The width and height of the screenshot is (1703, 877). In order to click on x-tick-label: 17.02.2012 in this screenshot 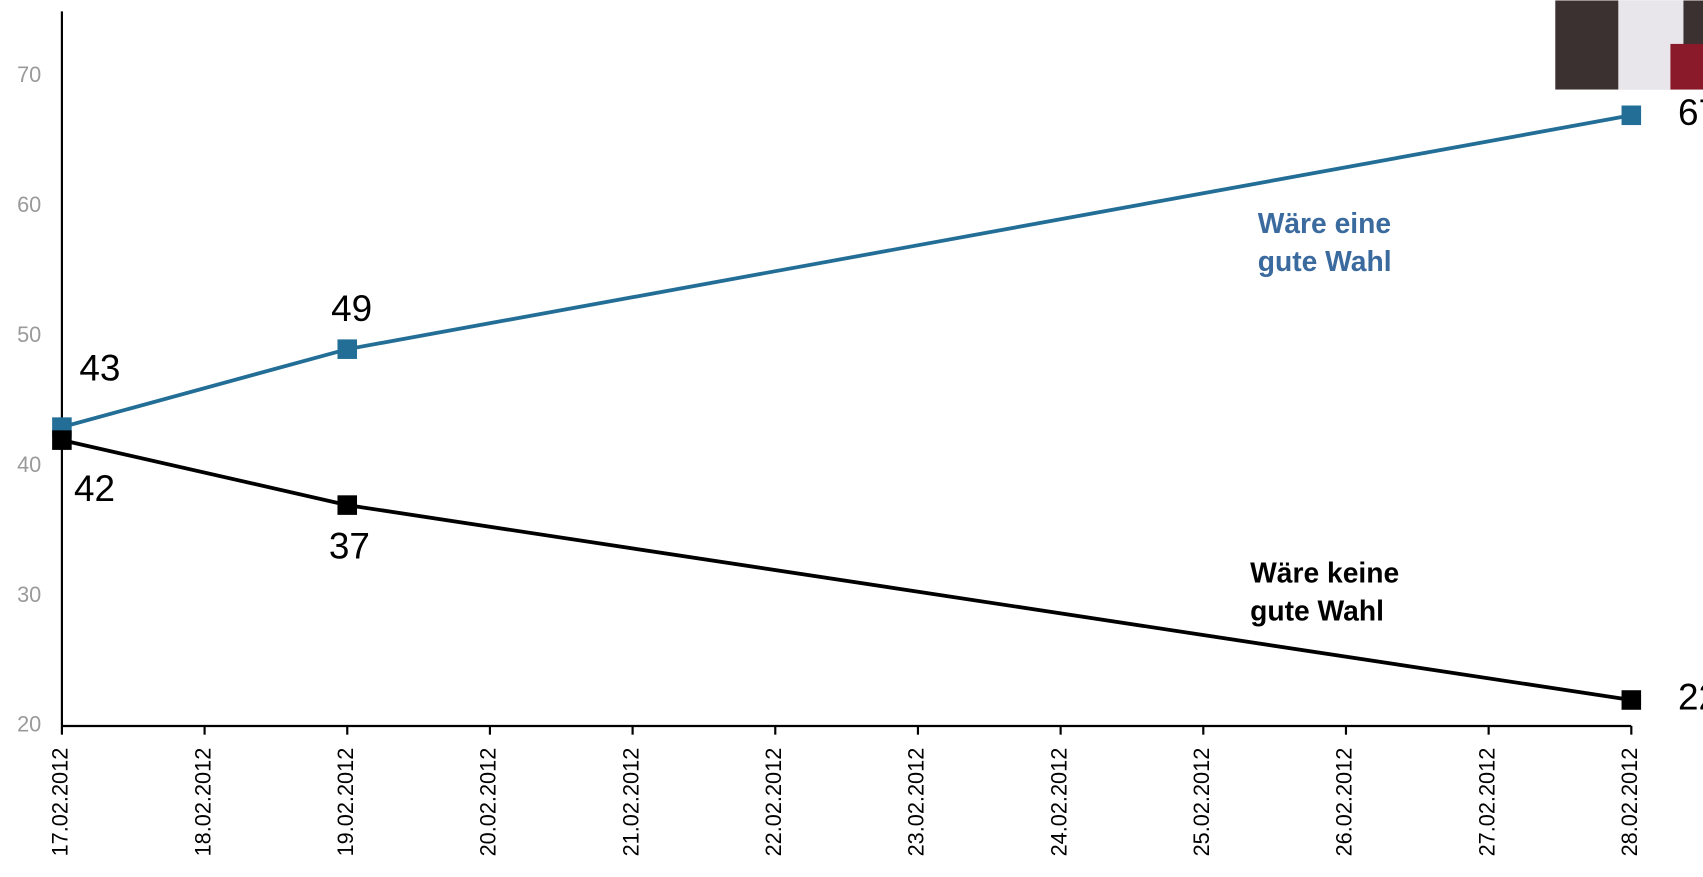, I will do `click(60, 802)`.